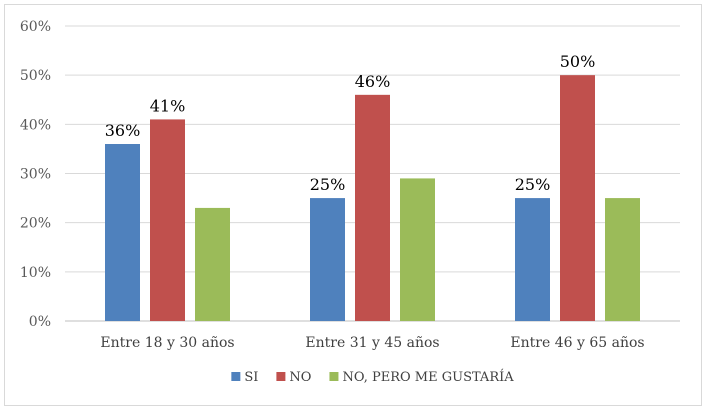 This screenshot has height=412, width=708. What do you see at coordinates (167, 343) in the screenshot?
I see `x-category-label: Entre 18 y 30 años` at bounding box center [167, 343].